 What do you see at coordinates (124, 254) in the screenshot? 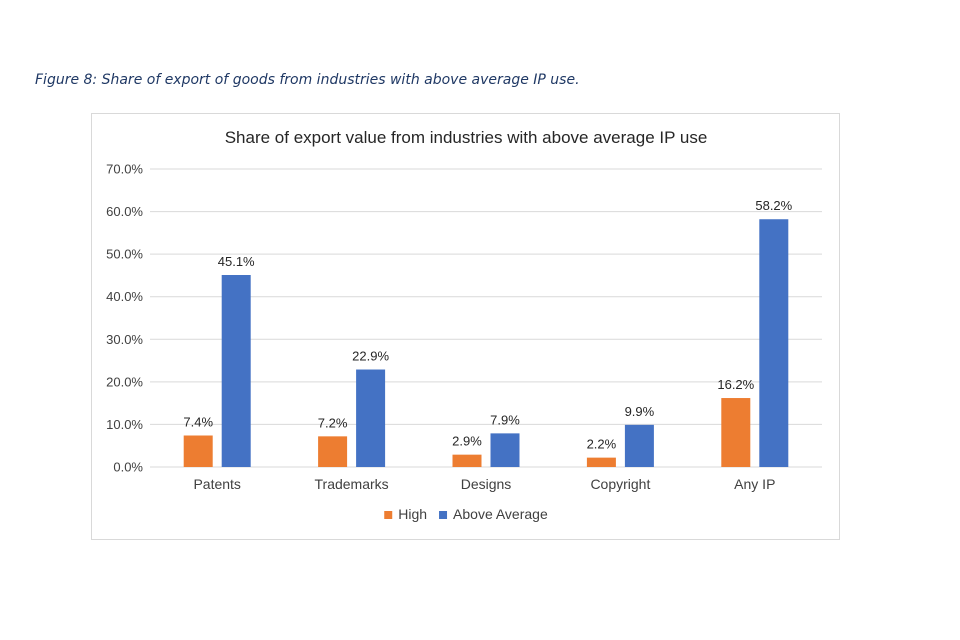
I see `y-tick-label: 50.0%` at bounding box center [124, 254].